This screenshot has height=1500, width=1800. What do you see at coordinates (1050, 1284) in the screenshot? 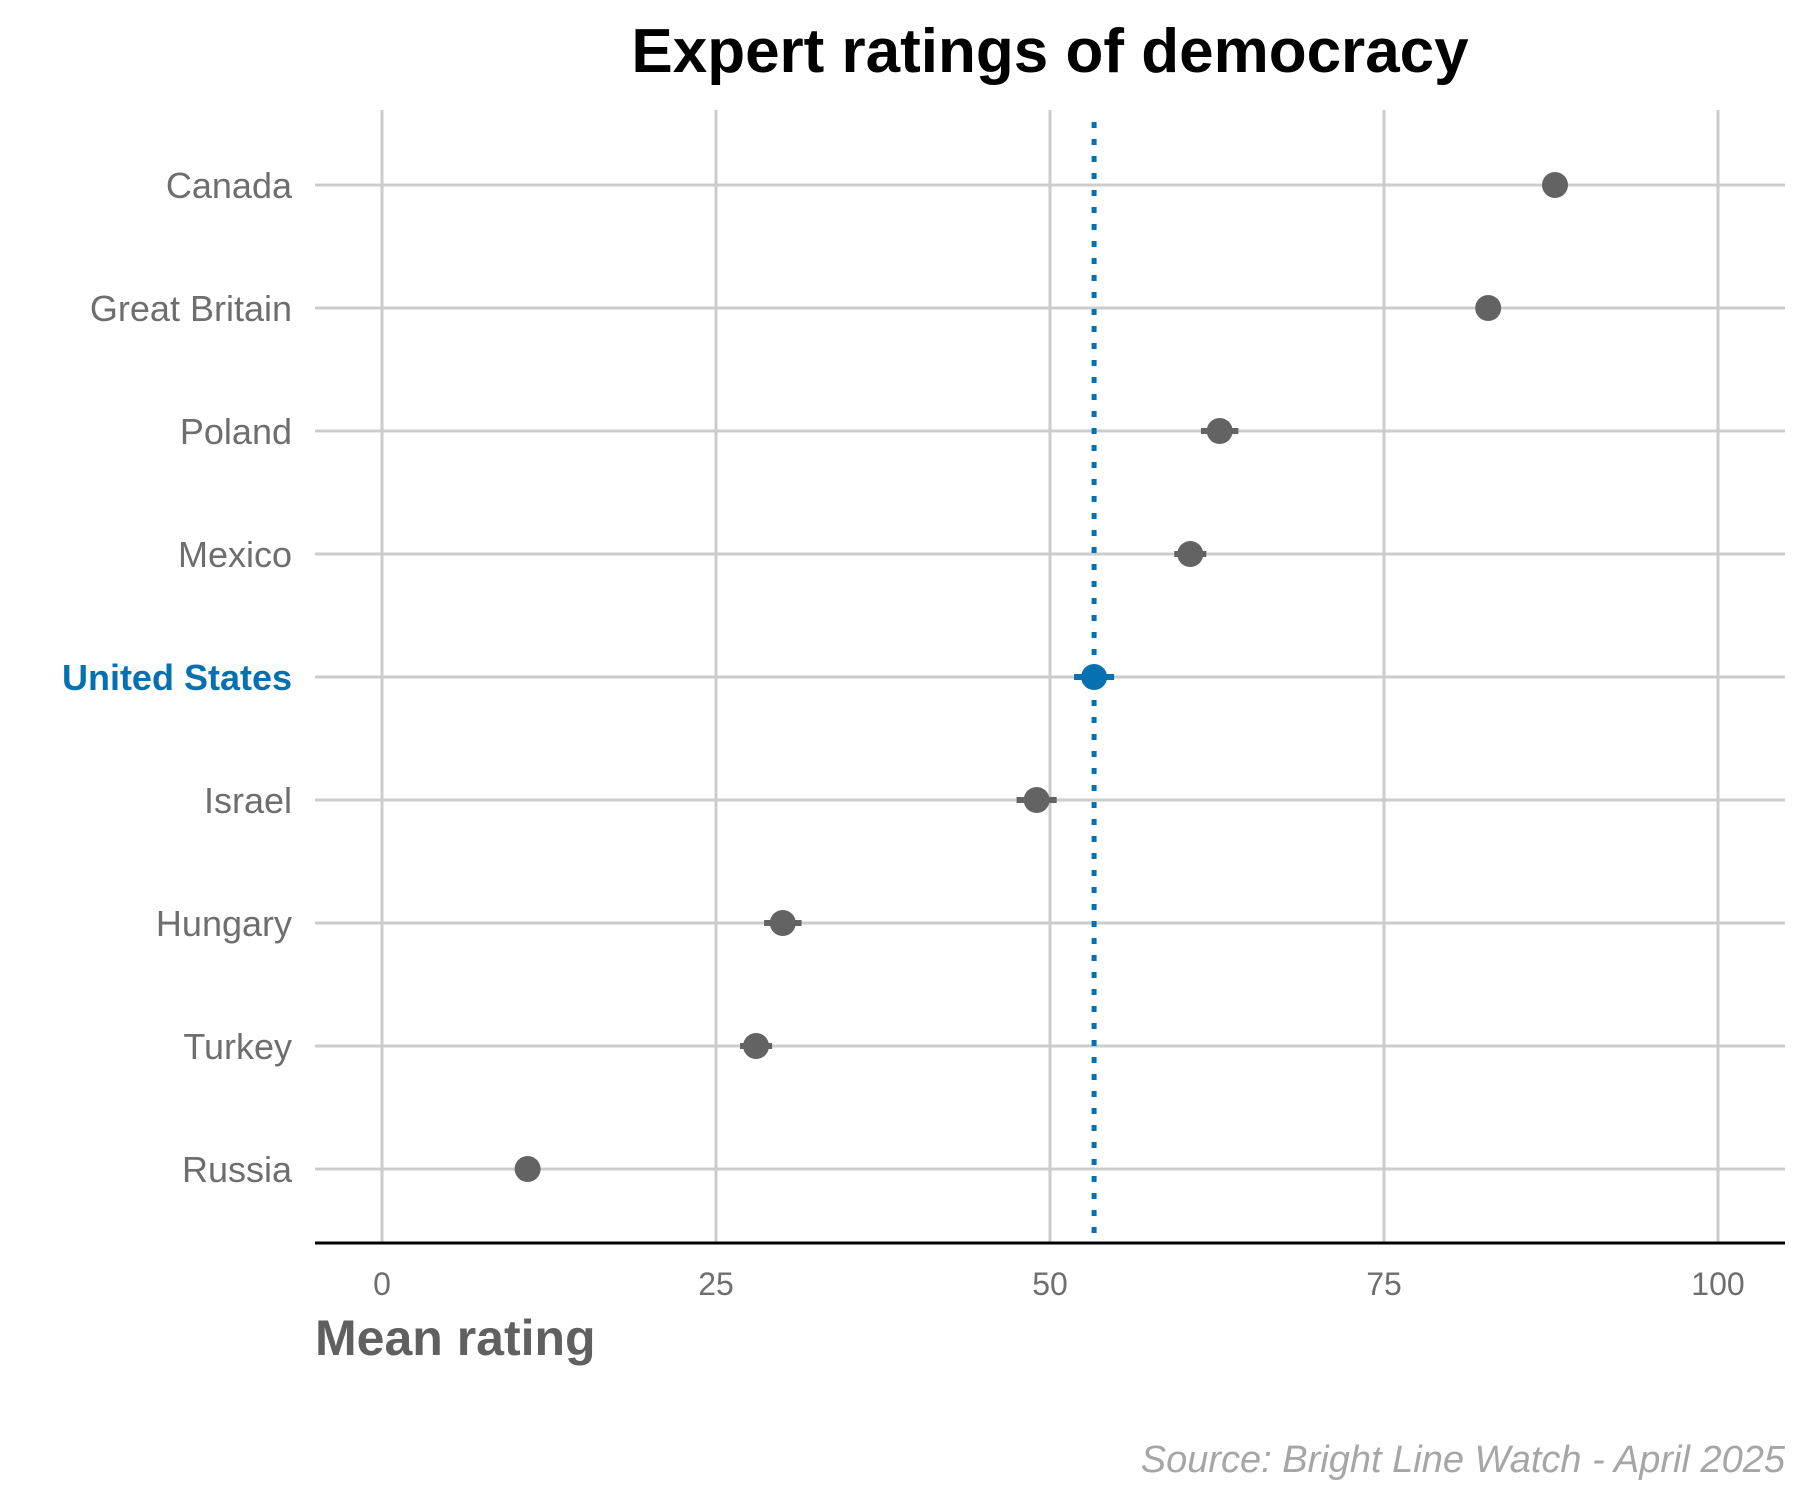
I see `x-tick-label: 50` at bounding box center [1050, 1284].